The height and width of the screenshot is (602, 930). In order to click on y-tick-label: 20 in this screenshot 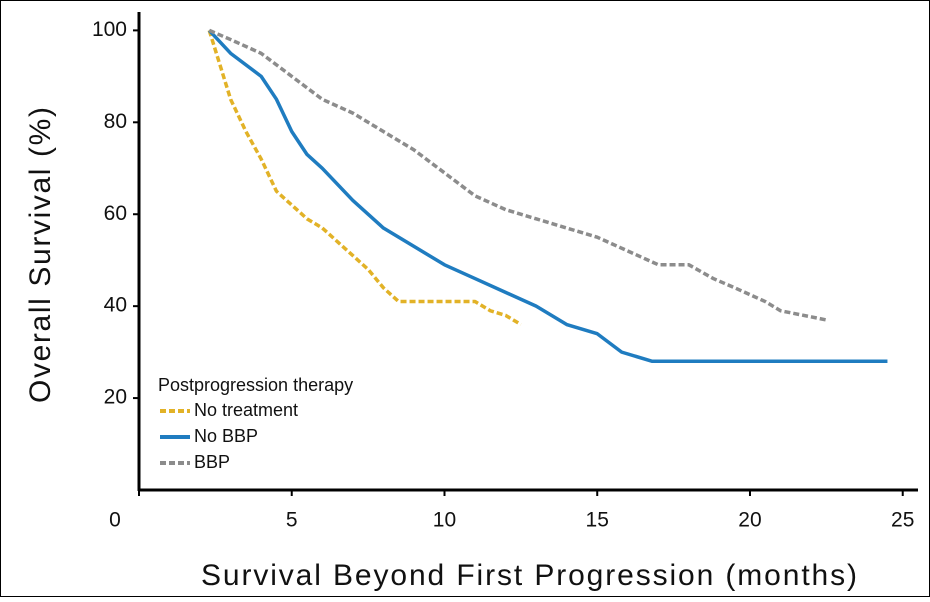, I will do `click(115, 397)`.